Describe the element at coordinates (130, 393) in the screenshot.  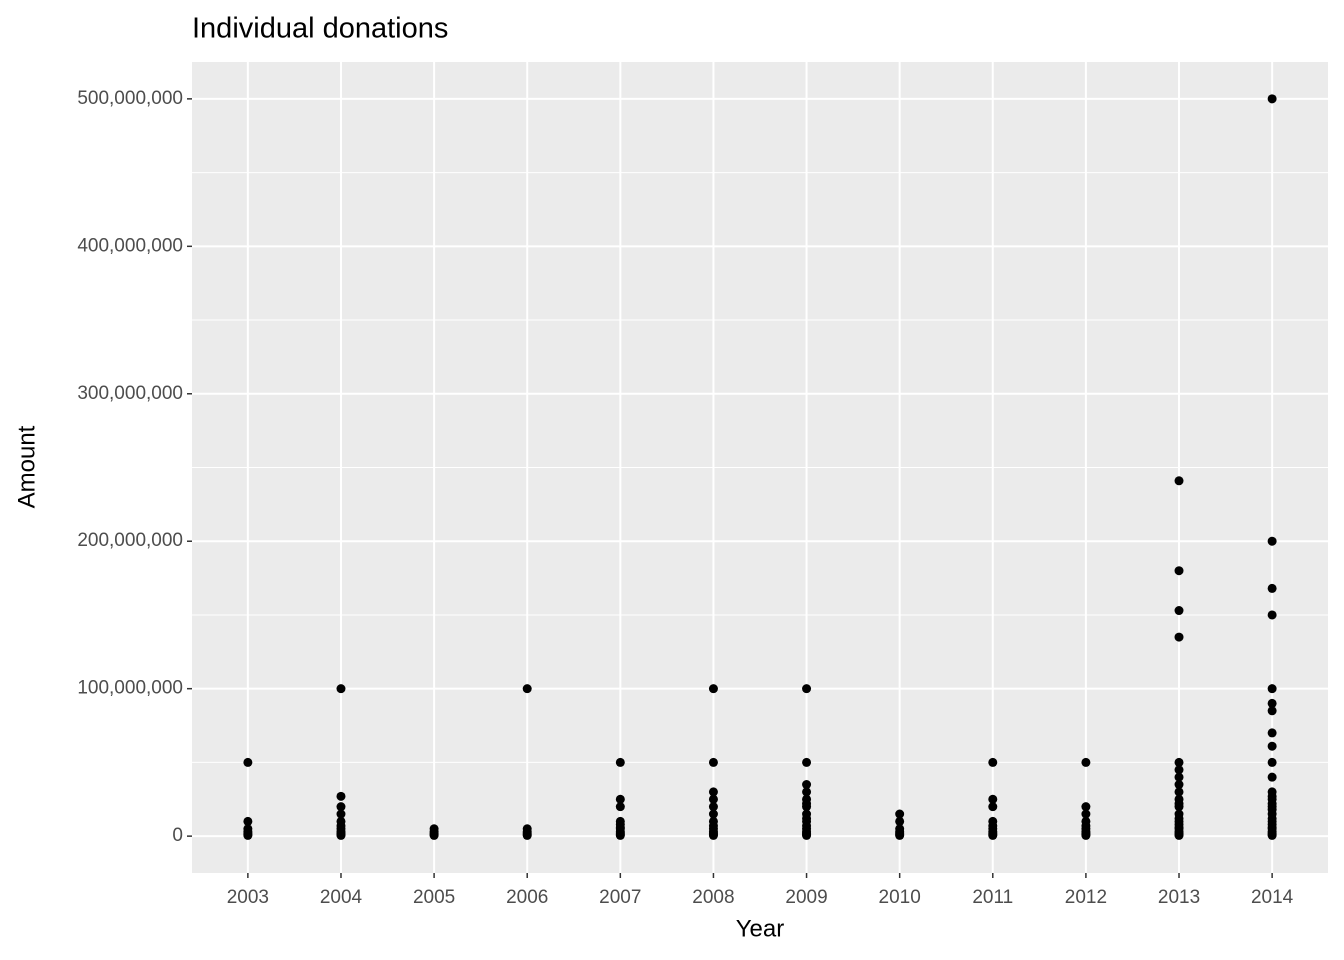
I see `y-tick-label: 300,000,000` at that location.